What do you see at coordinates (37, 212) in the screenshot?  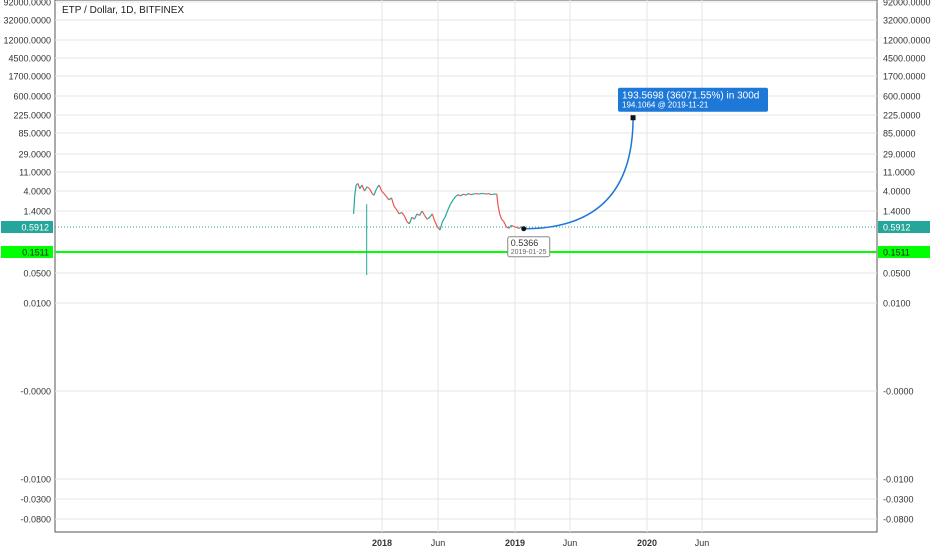 I see `y-tick-label-left: 1.4000` at bounding box center [37, 212].